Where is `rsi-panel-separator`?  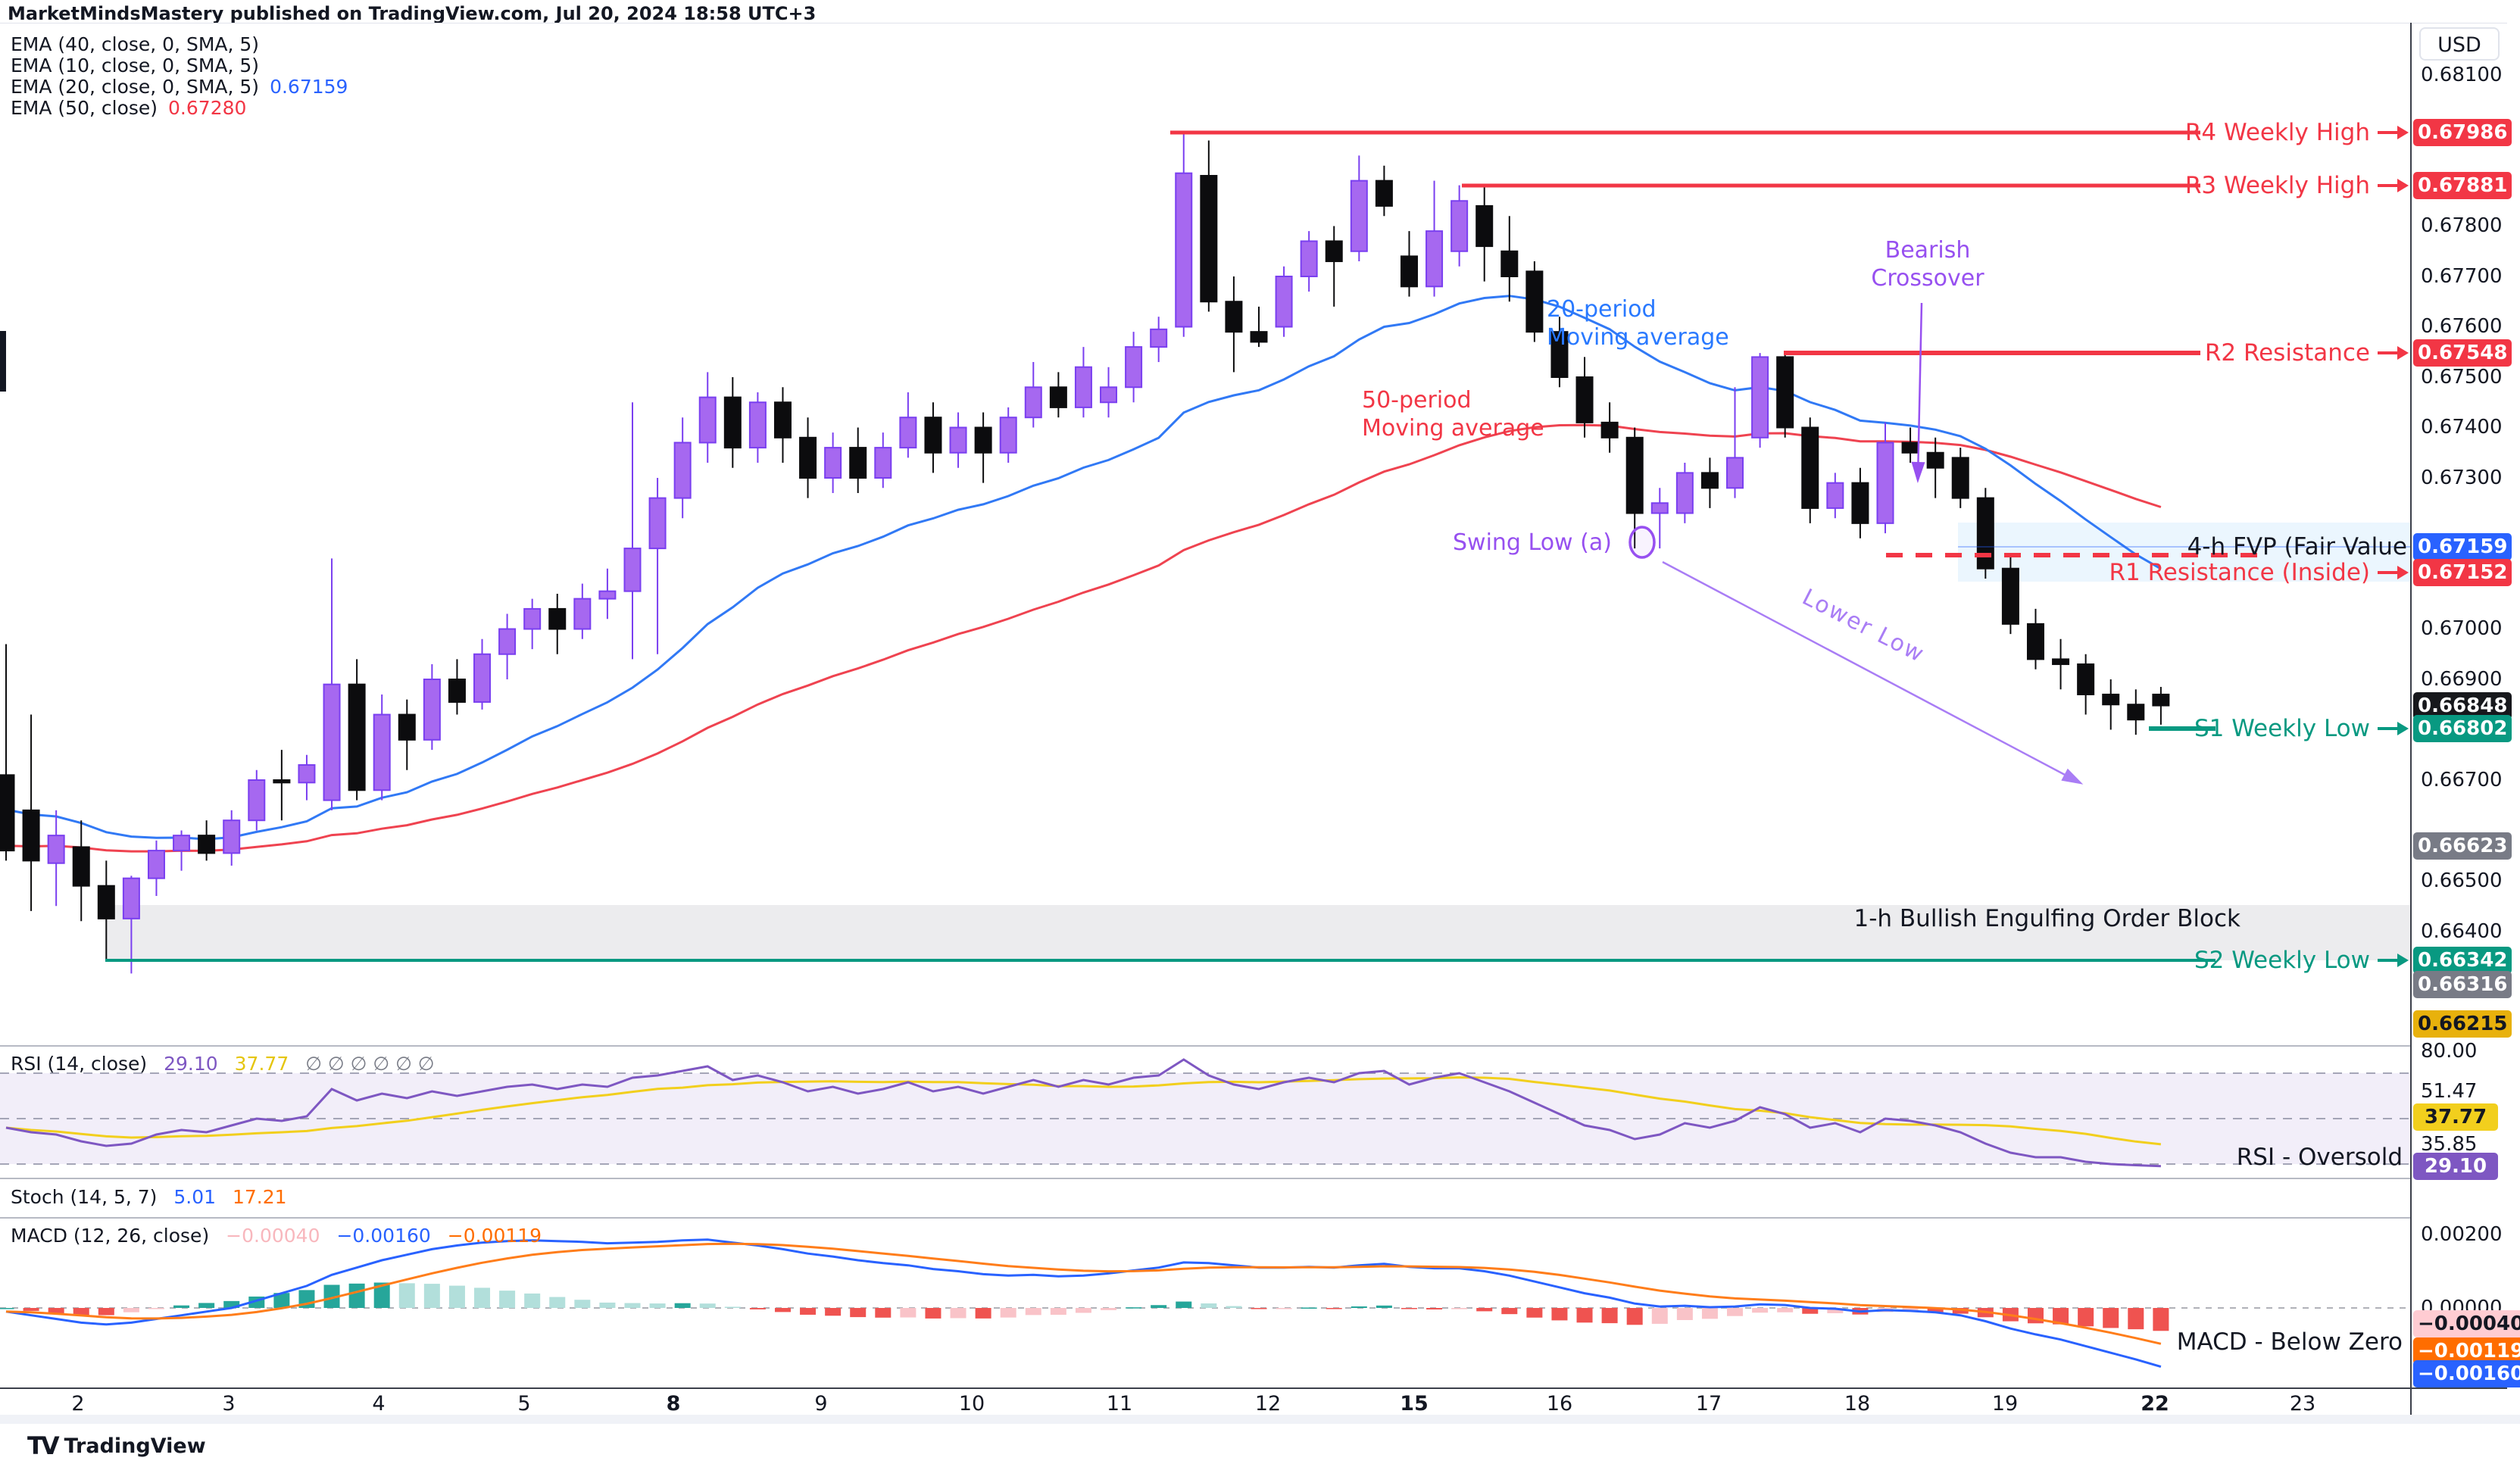
rsi-panel-separator is located at coordinates (1205, 1046).